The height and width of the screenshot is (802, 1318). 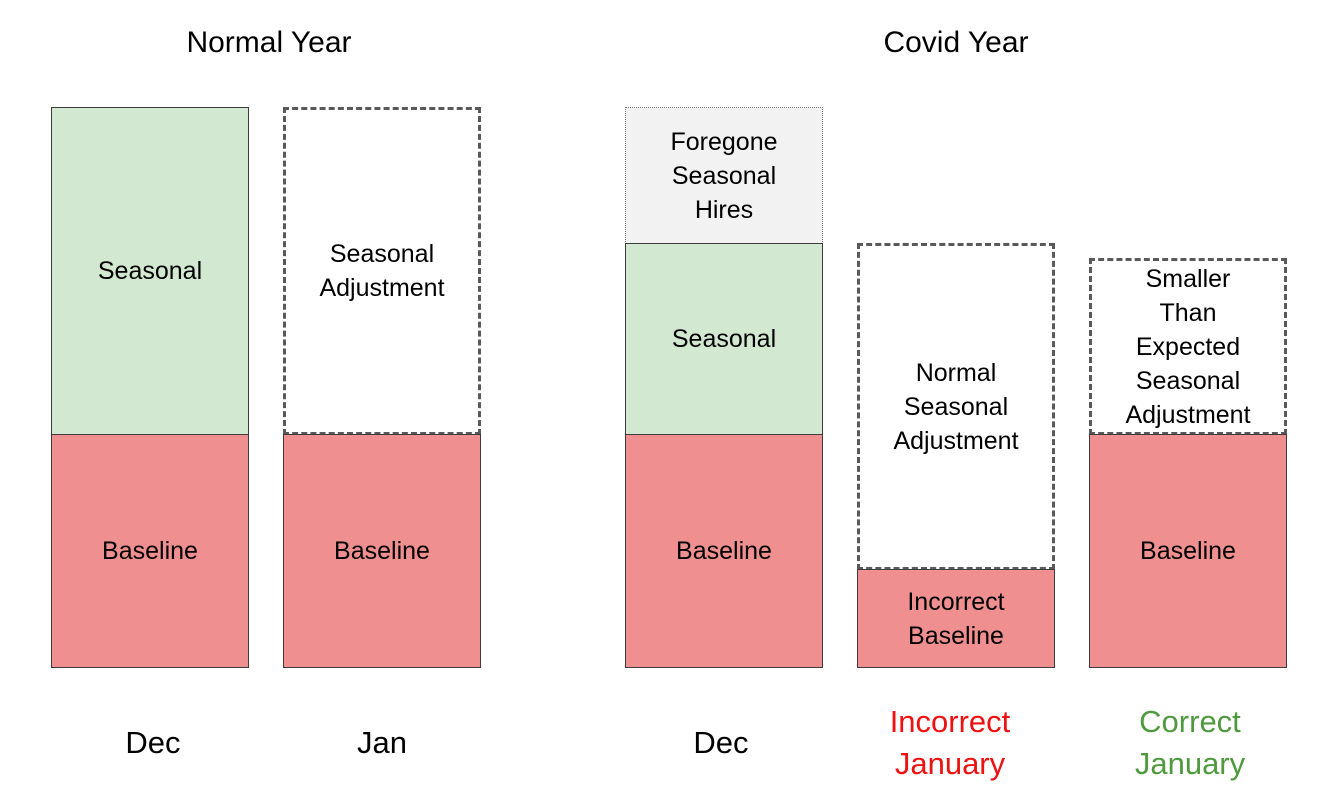 What do you see at coordinates (721, 742) in the screenshot?
I see `covid-dec-label: Dec` at bounding box center [721, 742].